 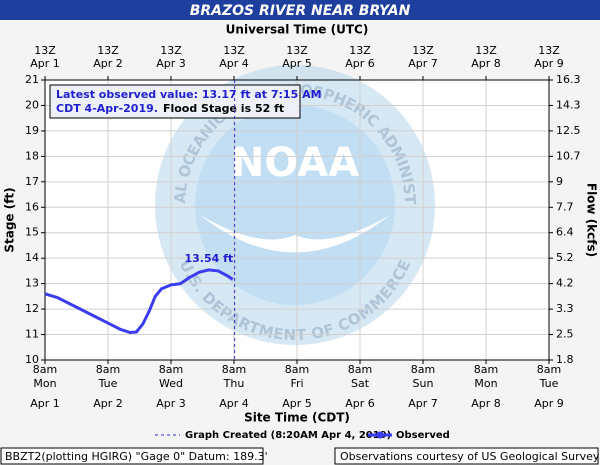 What do you see at coordinates (295, 205) in the screenshot?
I see `watermark-inner` at bounding box center [295, 205].